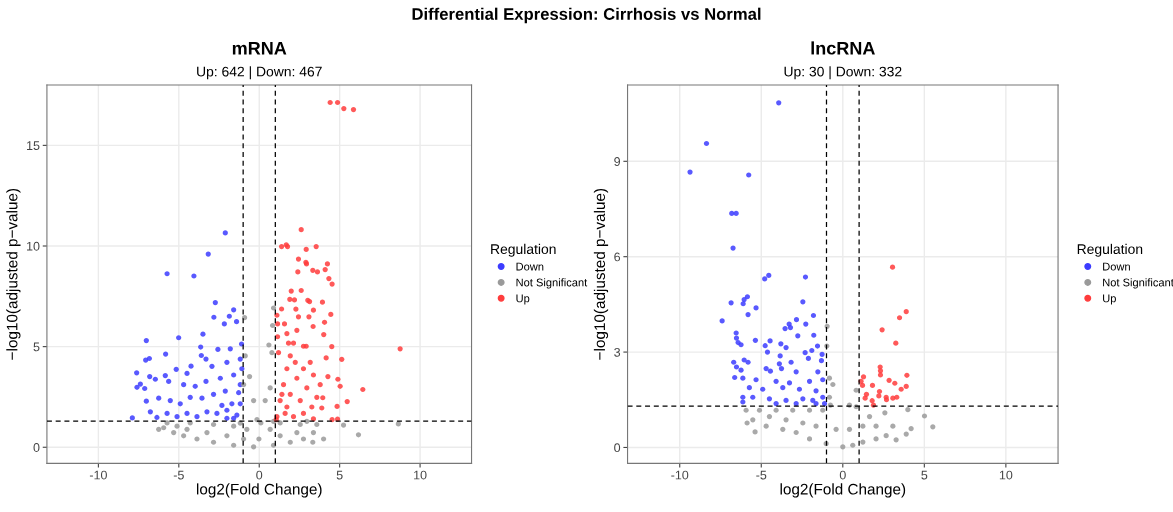  What do you see at coordinates (843, 490) in the screenshot?
I see `x-axis-title: log2(Fold Change)` at bounding box center [843, 490].